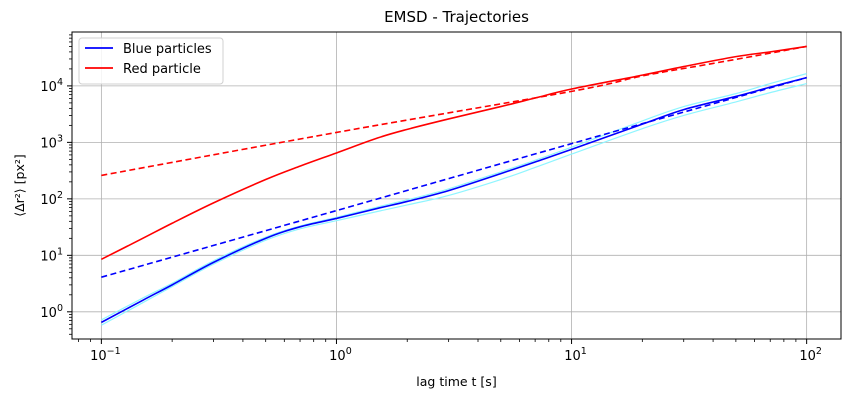 Image resolution: width=857 pixels, height=400 pixels. Describe the element at coordinates (456, 17) in the screenshot. I see `chart-title: EMSD - Trajectories` at that location.